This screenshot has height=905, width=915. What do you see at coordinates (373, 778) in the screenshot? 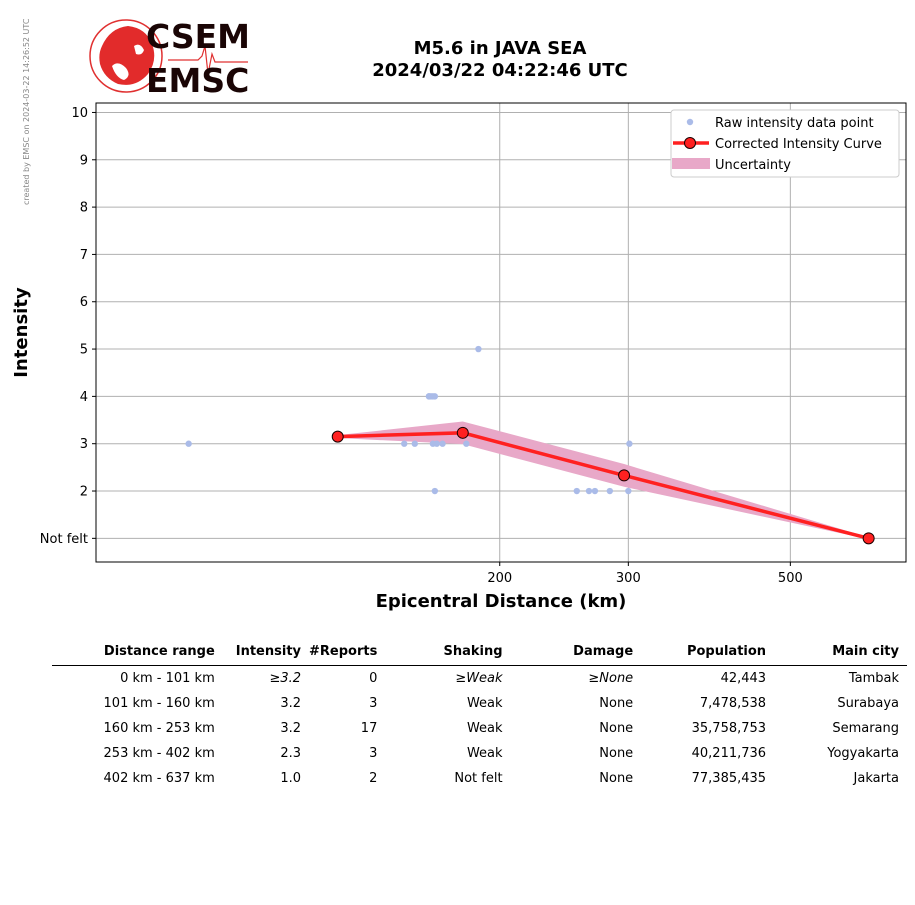
I see `table-cell: 2` at bounding box center [373, 778].